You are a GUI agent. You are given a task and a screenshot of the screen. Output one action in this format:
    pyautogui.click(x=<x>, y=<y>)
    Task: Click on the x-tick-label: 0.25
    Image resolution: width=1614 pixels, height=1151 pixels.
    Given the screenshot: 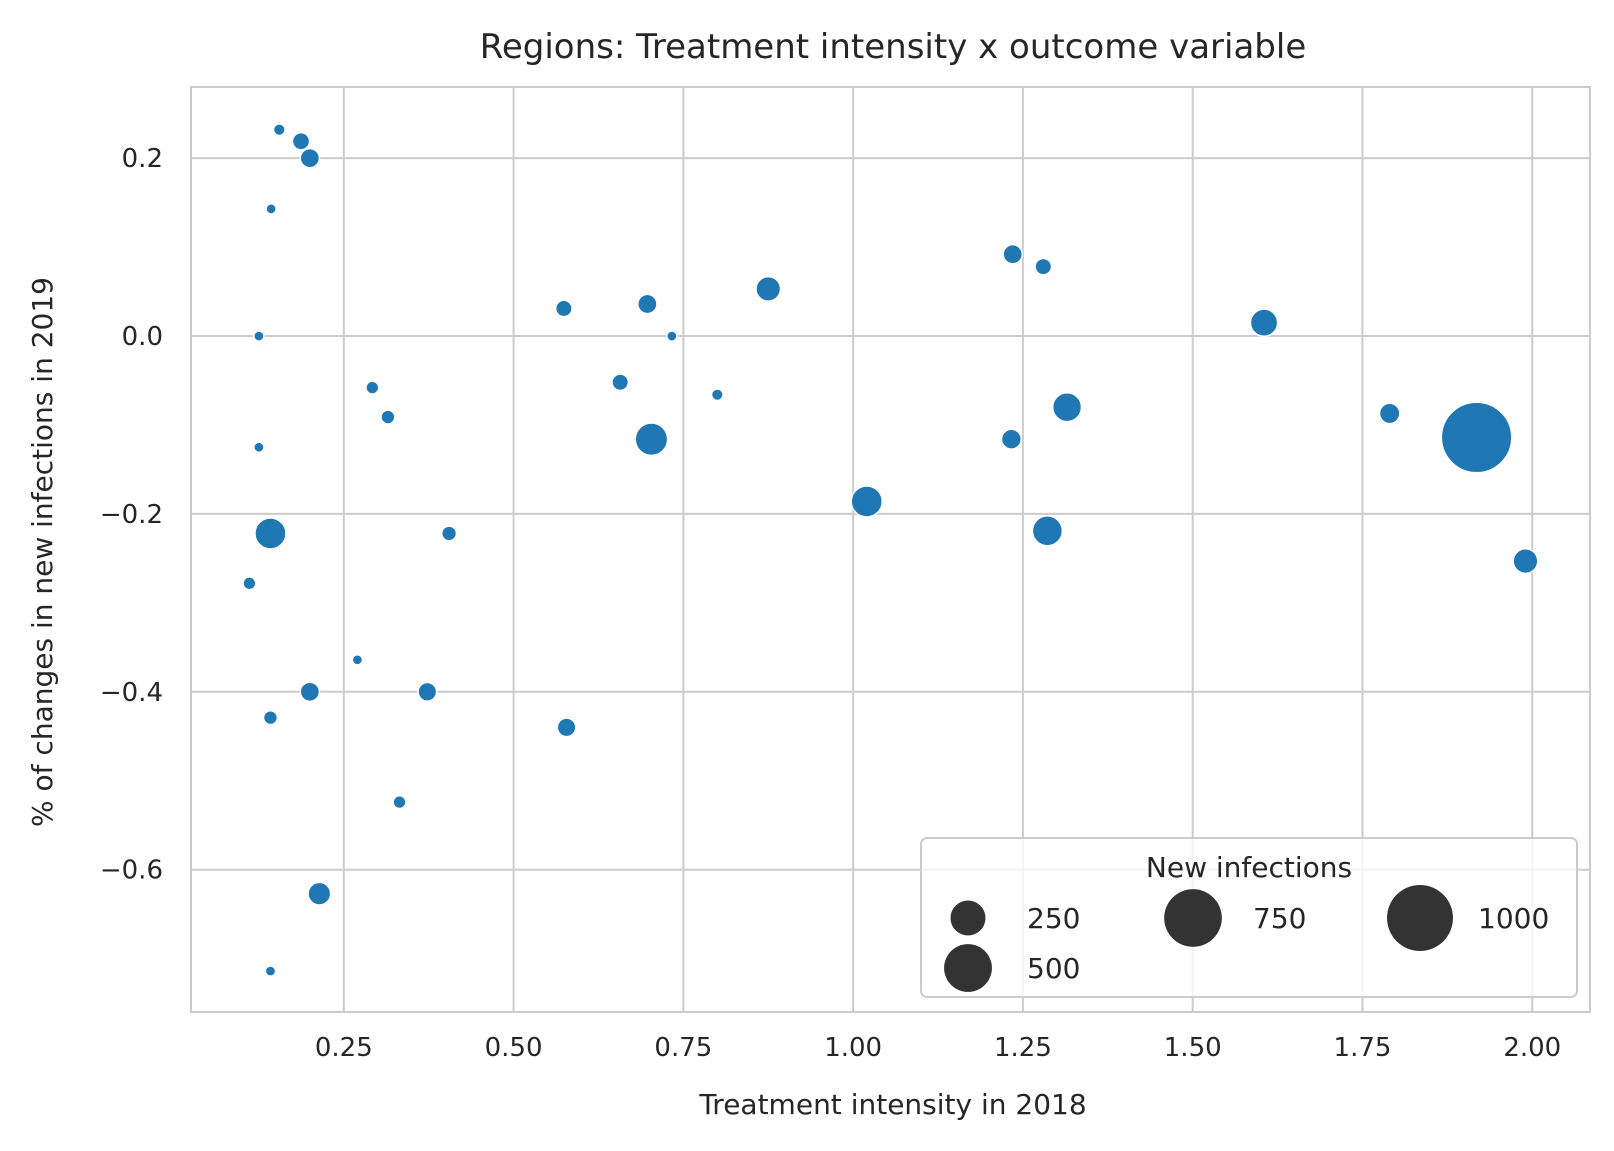 What is the action you would take?
    pyautogui.click(x=344, y=1048)
    